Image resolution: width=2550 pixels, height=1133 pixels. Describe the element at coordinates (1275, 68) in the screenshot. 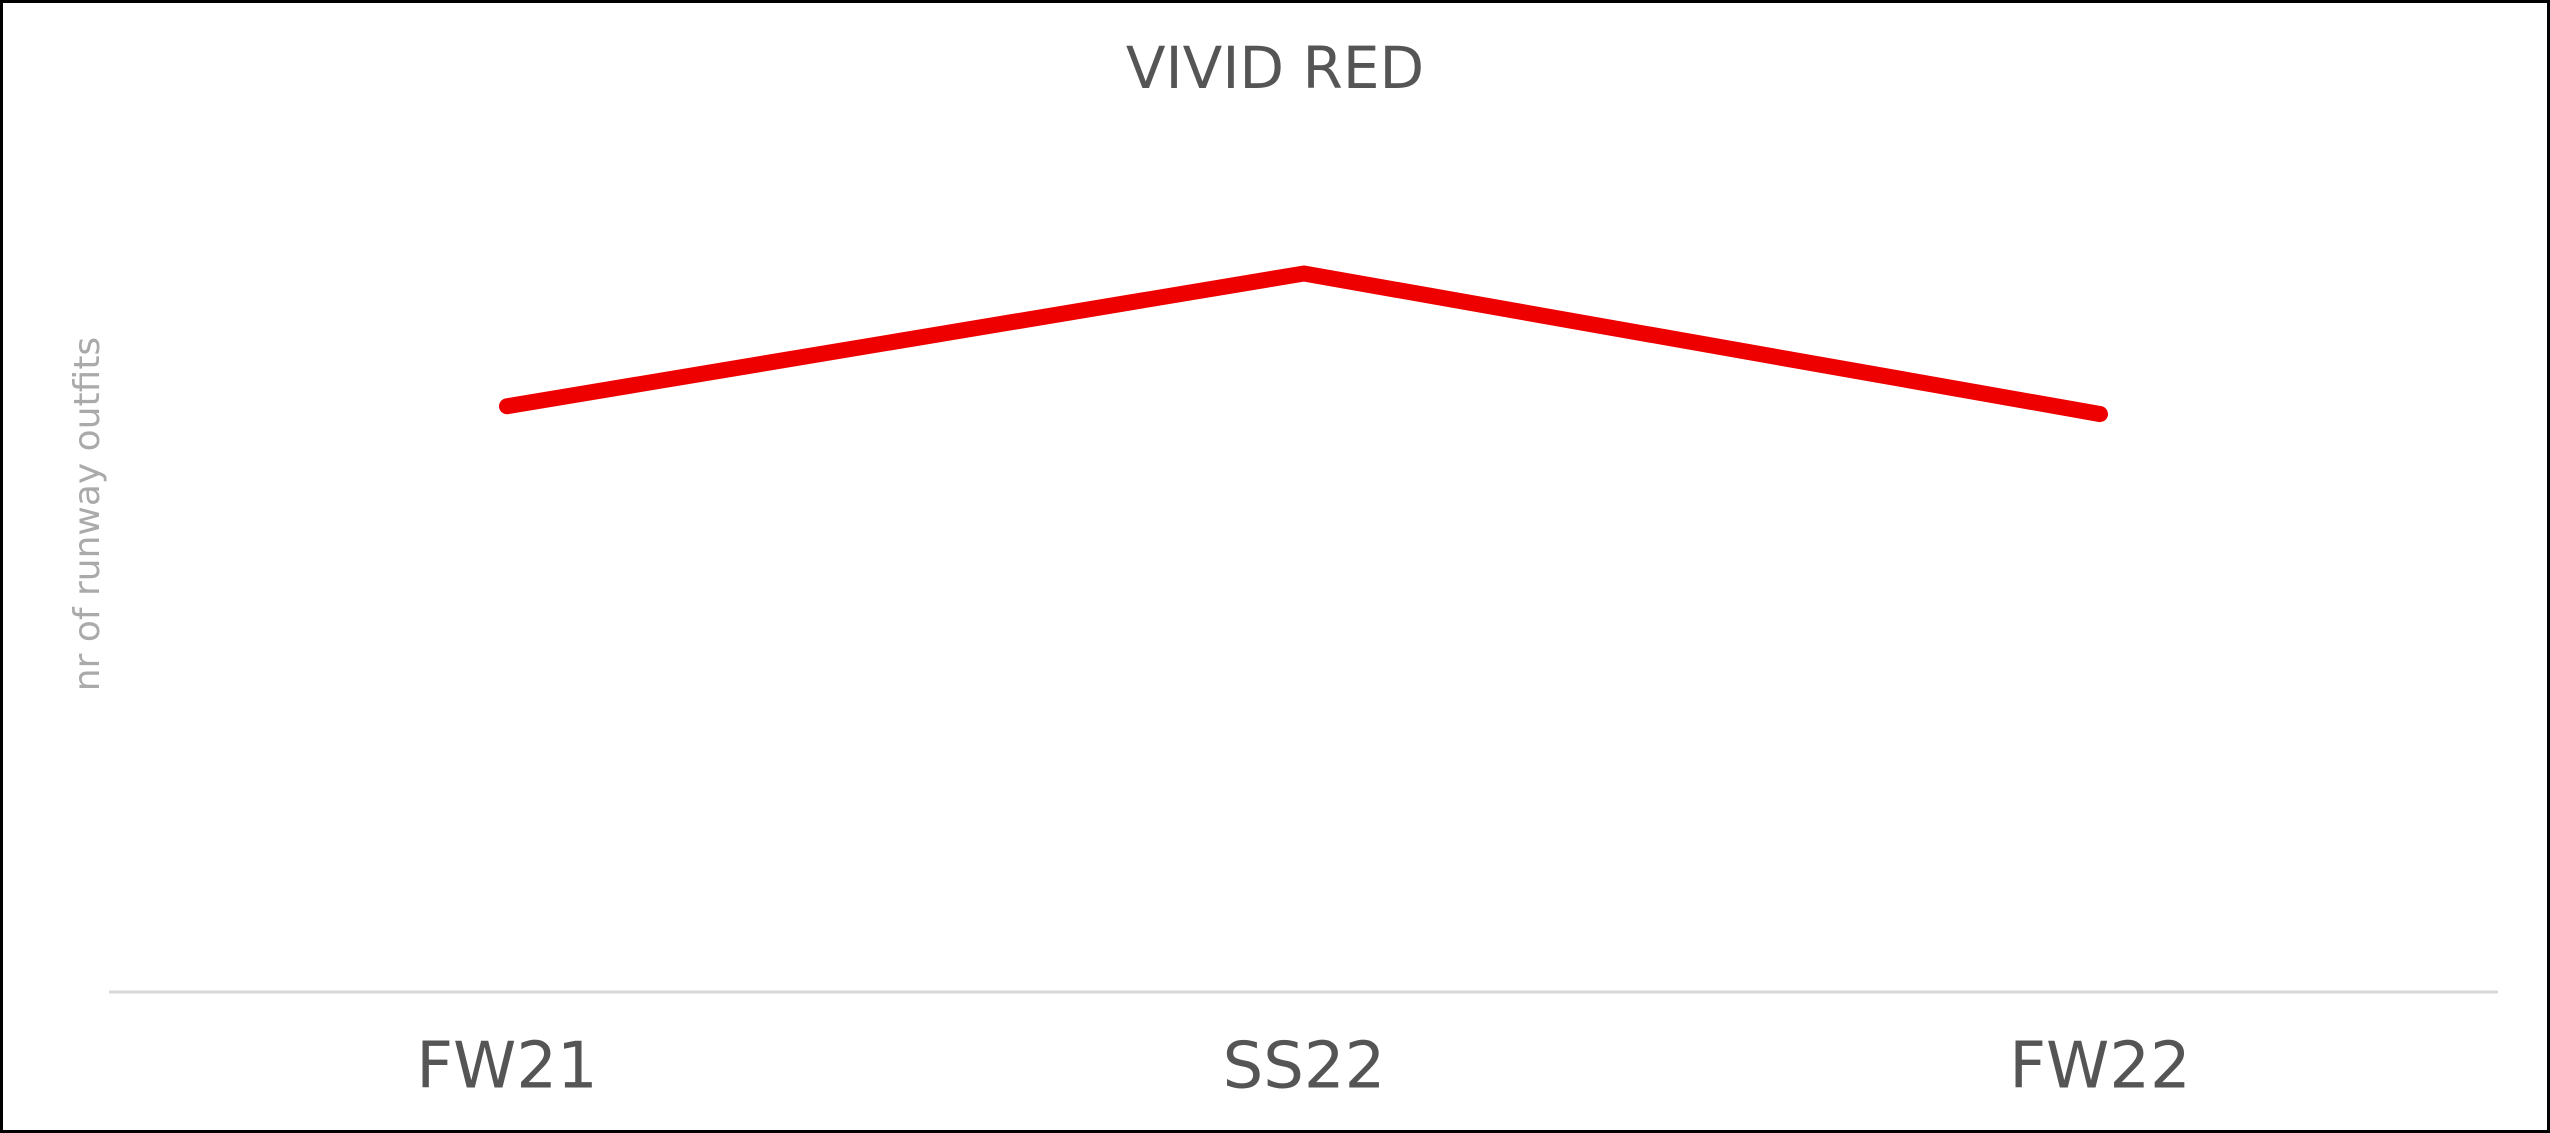

I see `chart-title: VIVID RED` at that location.